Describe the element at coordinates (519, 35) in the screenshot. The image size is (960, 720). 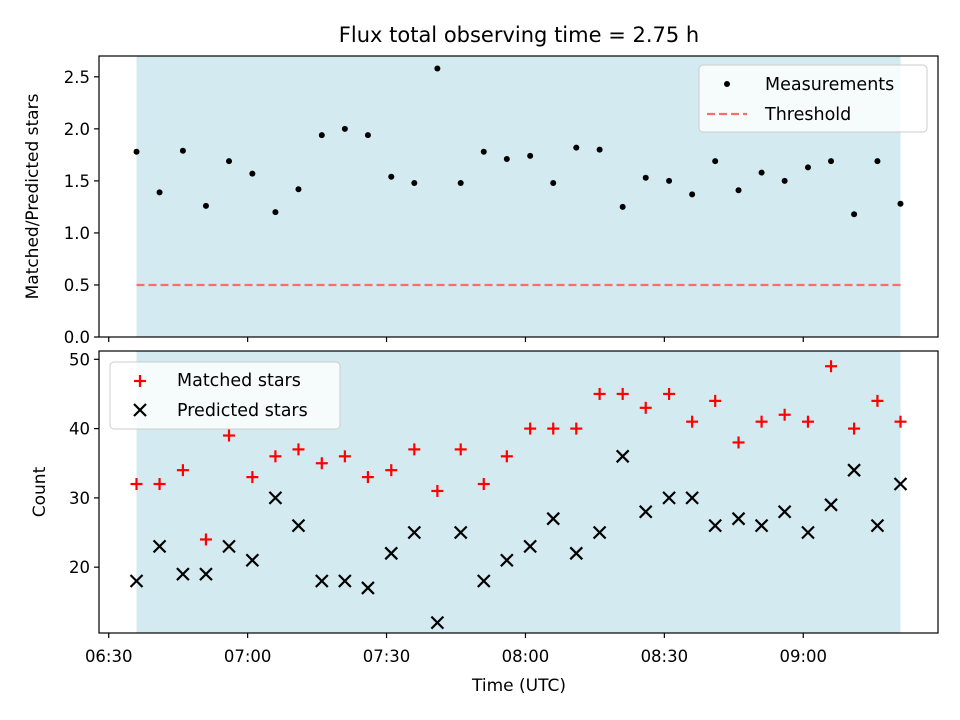
I see `chart-title: Flux total observing time = 2.75 h` at that location.